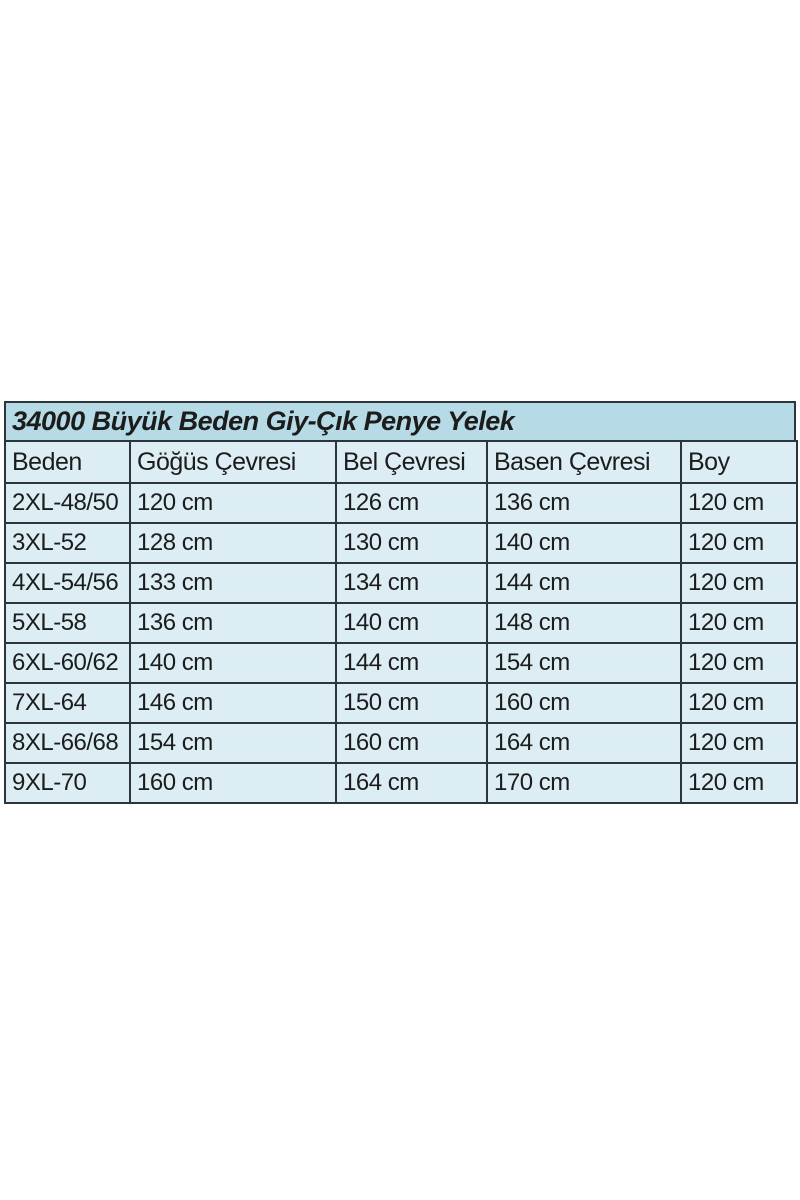 This screenshot has width=800, height=1200. I want to click on measurement-cell: 150 cm, so click(411, 703).